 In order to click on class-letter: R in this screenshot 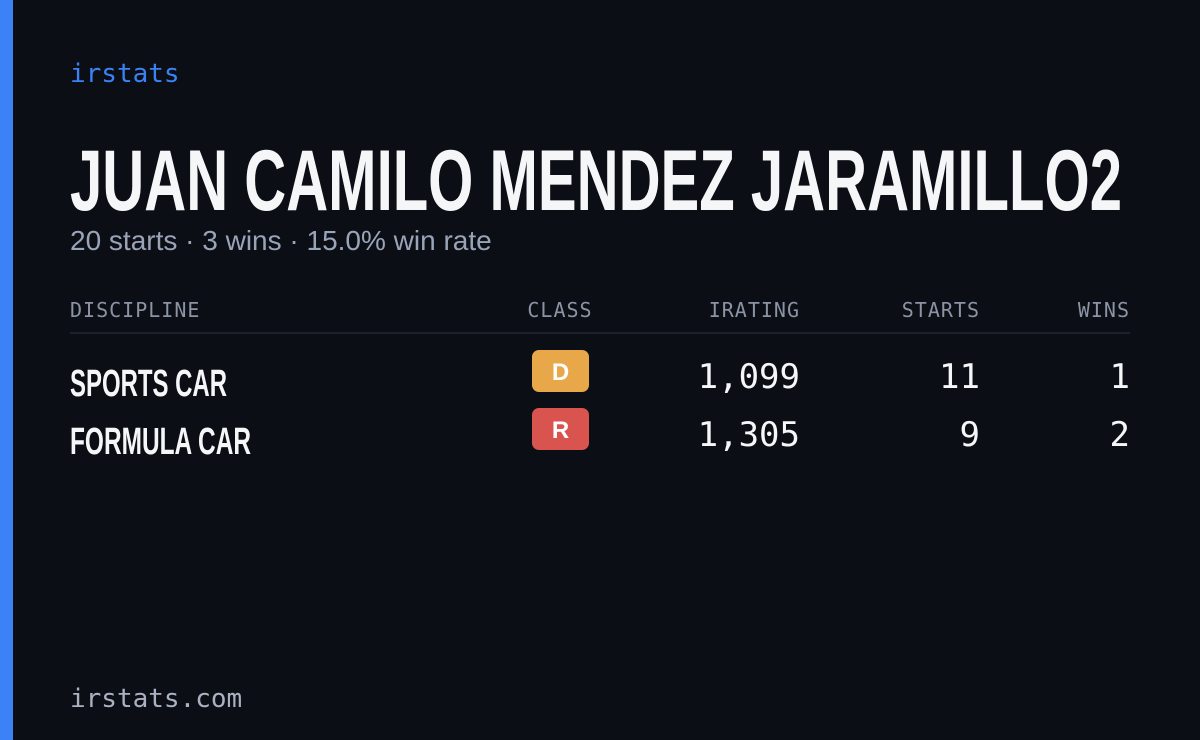, I will do `click(560, 430)`.